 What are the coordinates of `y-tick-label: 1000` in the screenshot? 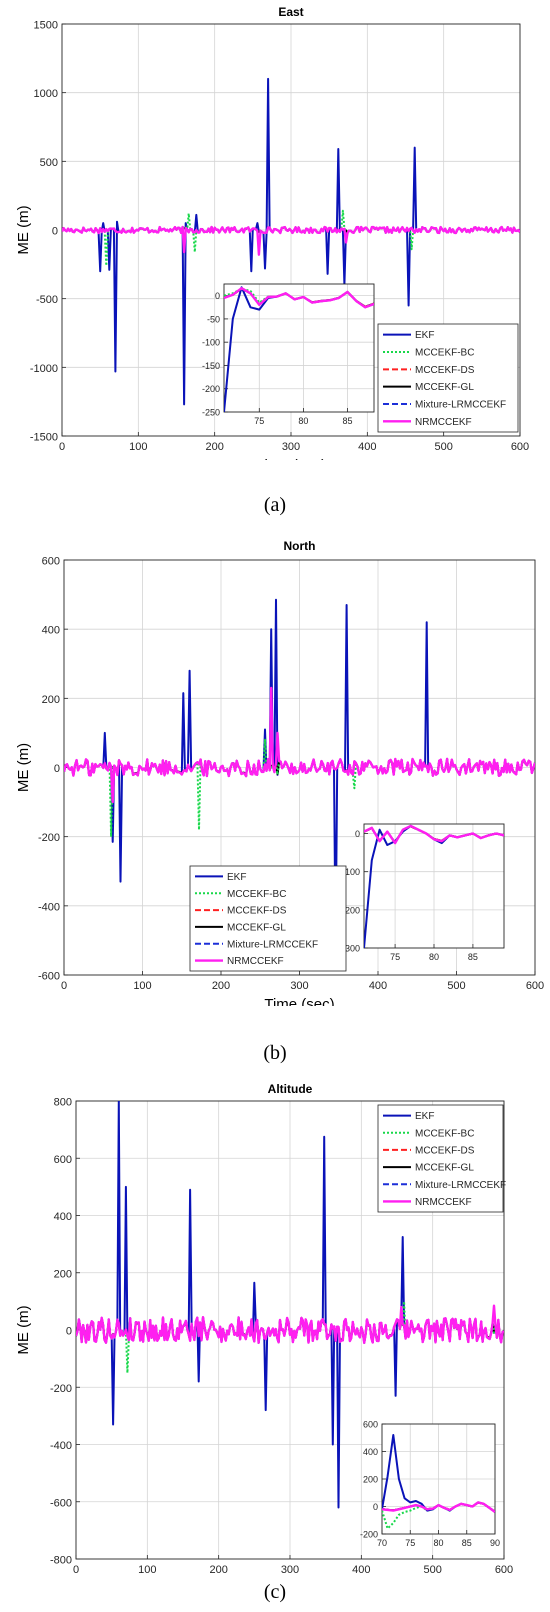 It's located at (46, 94).